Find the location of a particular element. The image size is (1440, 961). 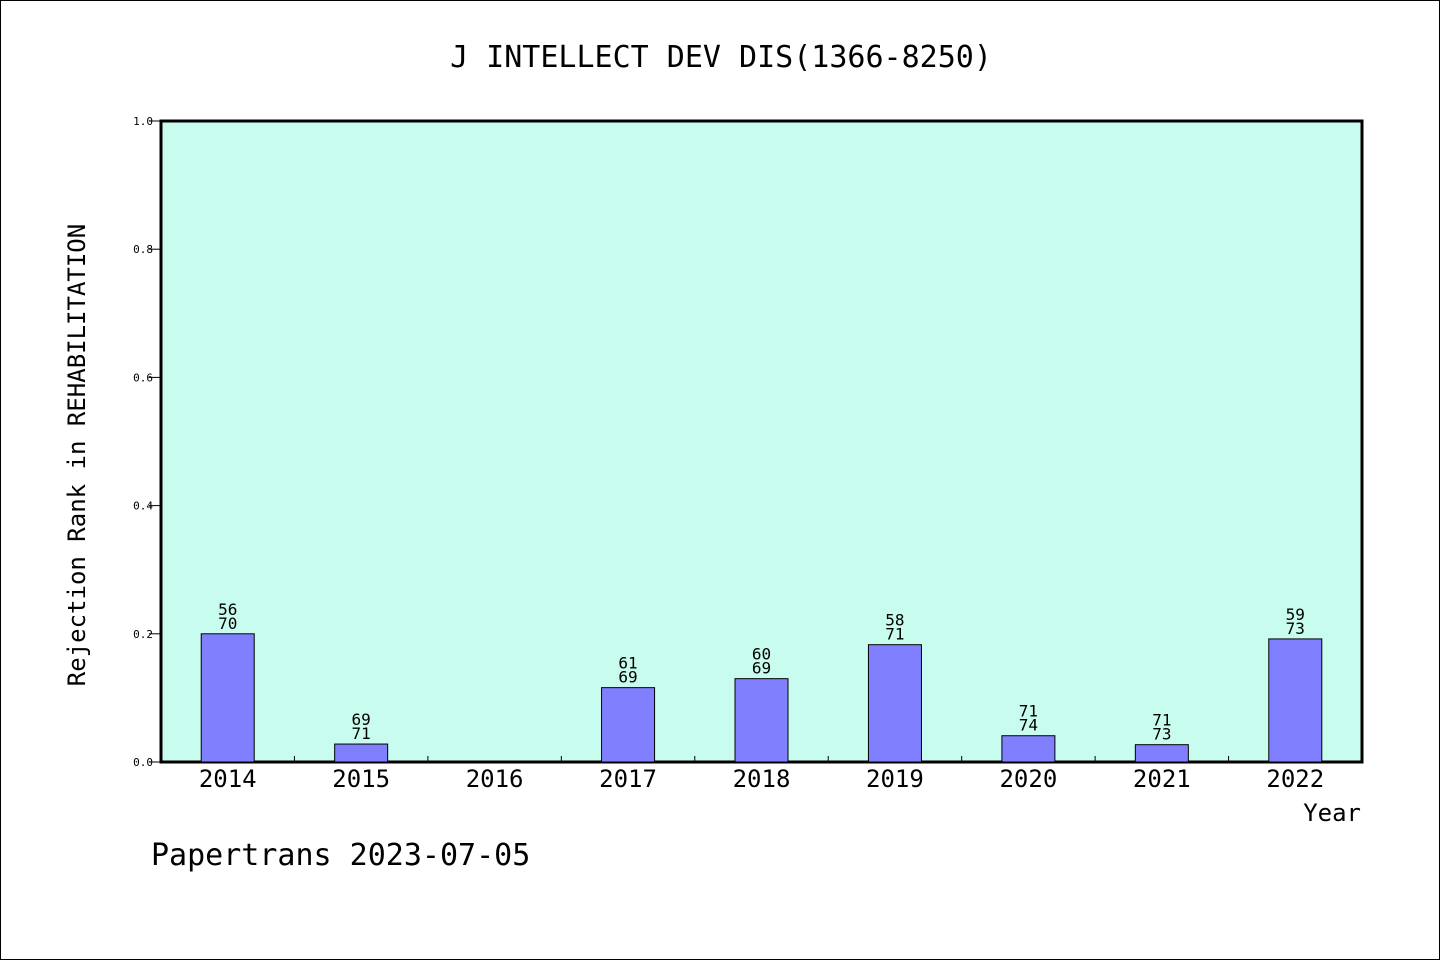

x-tick-label: 2018 is located at coordinates (762, 779).